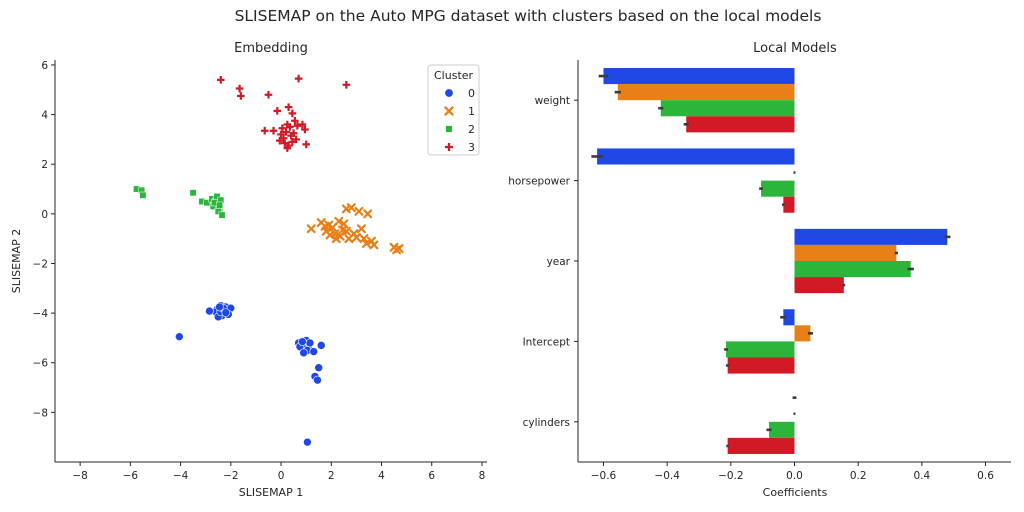 This screenshot has height=512, width=1024. I want to click on bars-x-ticks: −0.6 −0.4 −0.2 0.0 0.2 0.4 0.6, so click(792, 472).